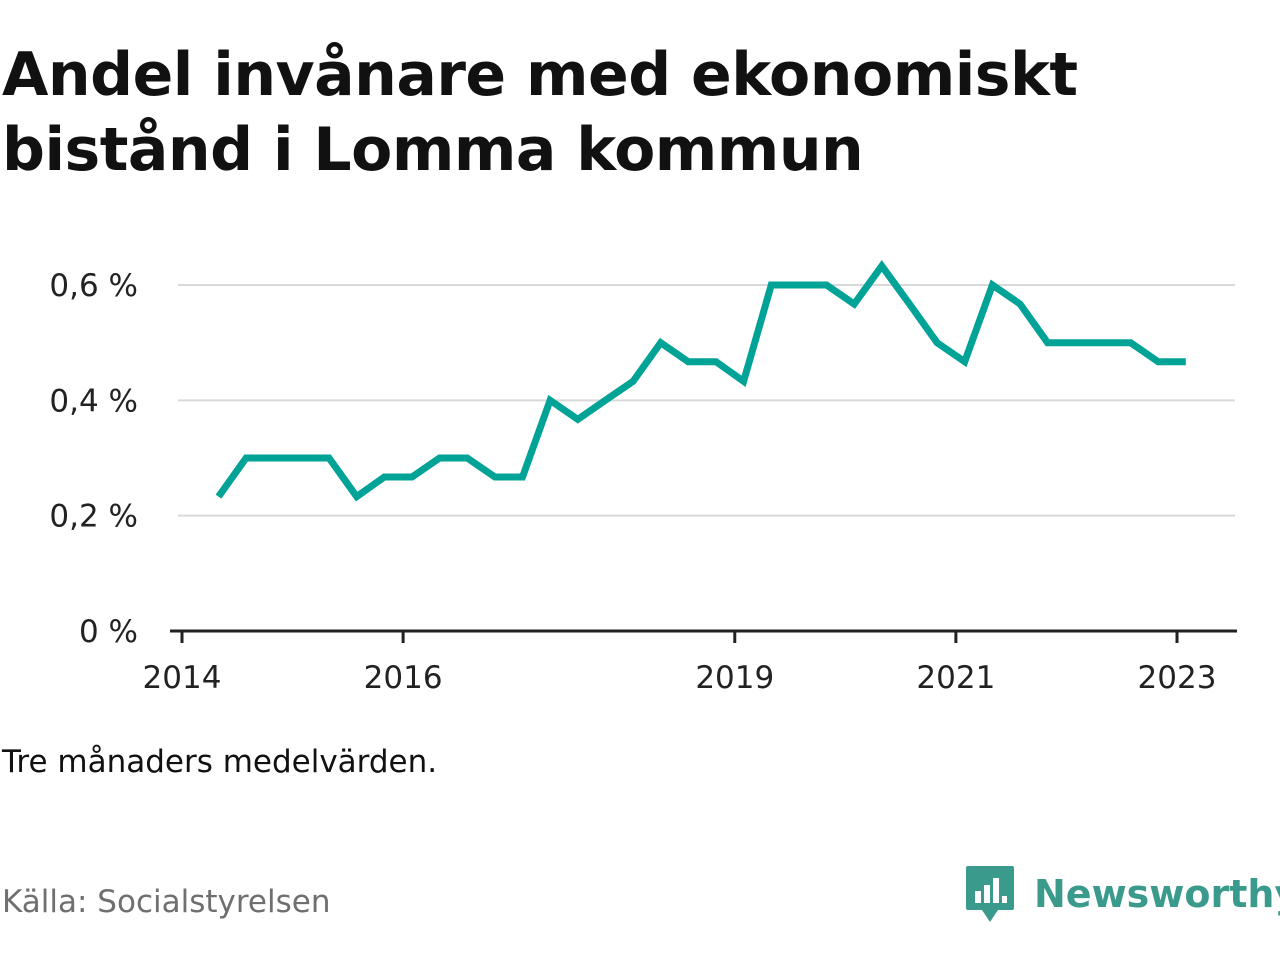 The image size is (1280, 960). What do you see at coordinates (93, 401) in the screenshot?
I see `y-tick-label: 0,4 %` at bounding box center [93, 401].